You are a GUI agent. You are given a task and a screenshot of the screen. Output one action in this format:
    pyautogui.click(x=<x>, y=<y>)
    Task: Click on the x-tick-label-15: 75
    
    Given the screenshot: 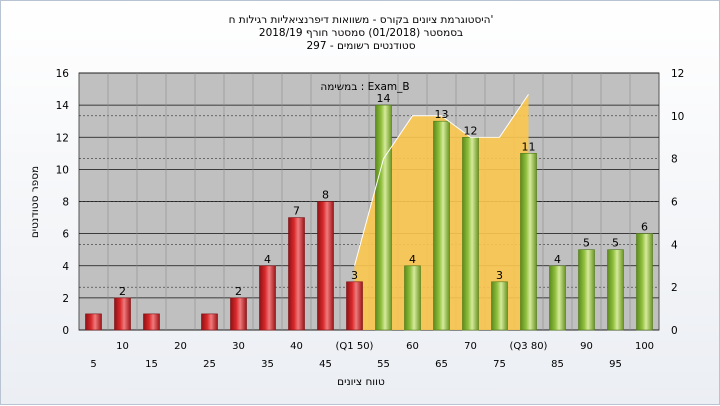 What is the action you would take?
    pyautogui.click(x=499, y=364)
    